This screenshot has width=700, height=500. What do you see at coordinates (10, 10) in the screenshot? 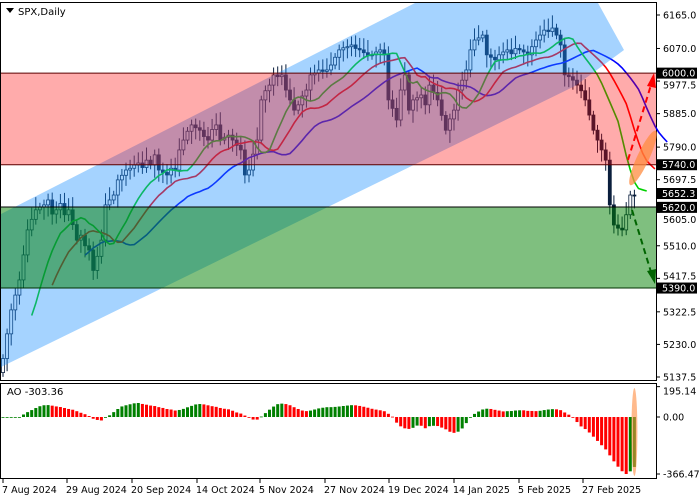
I see `dropdown-triangle-icon` at bounding box center [10, 10].